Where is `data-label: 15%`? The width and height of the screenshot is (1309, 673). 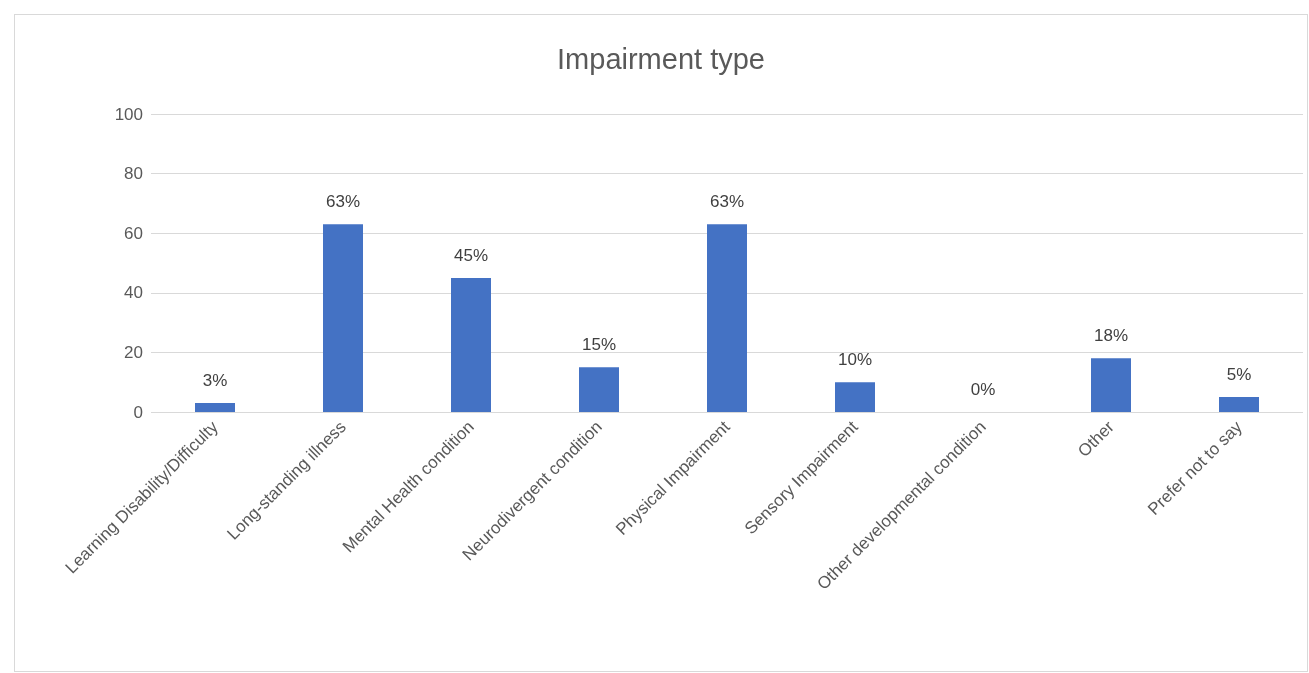
data-label: 15% is located at coordinates (599, 345).